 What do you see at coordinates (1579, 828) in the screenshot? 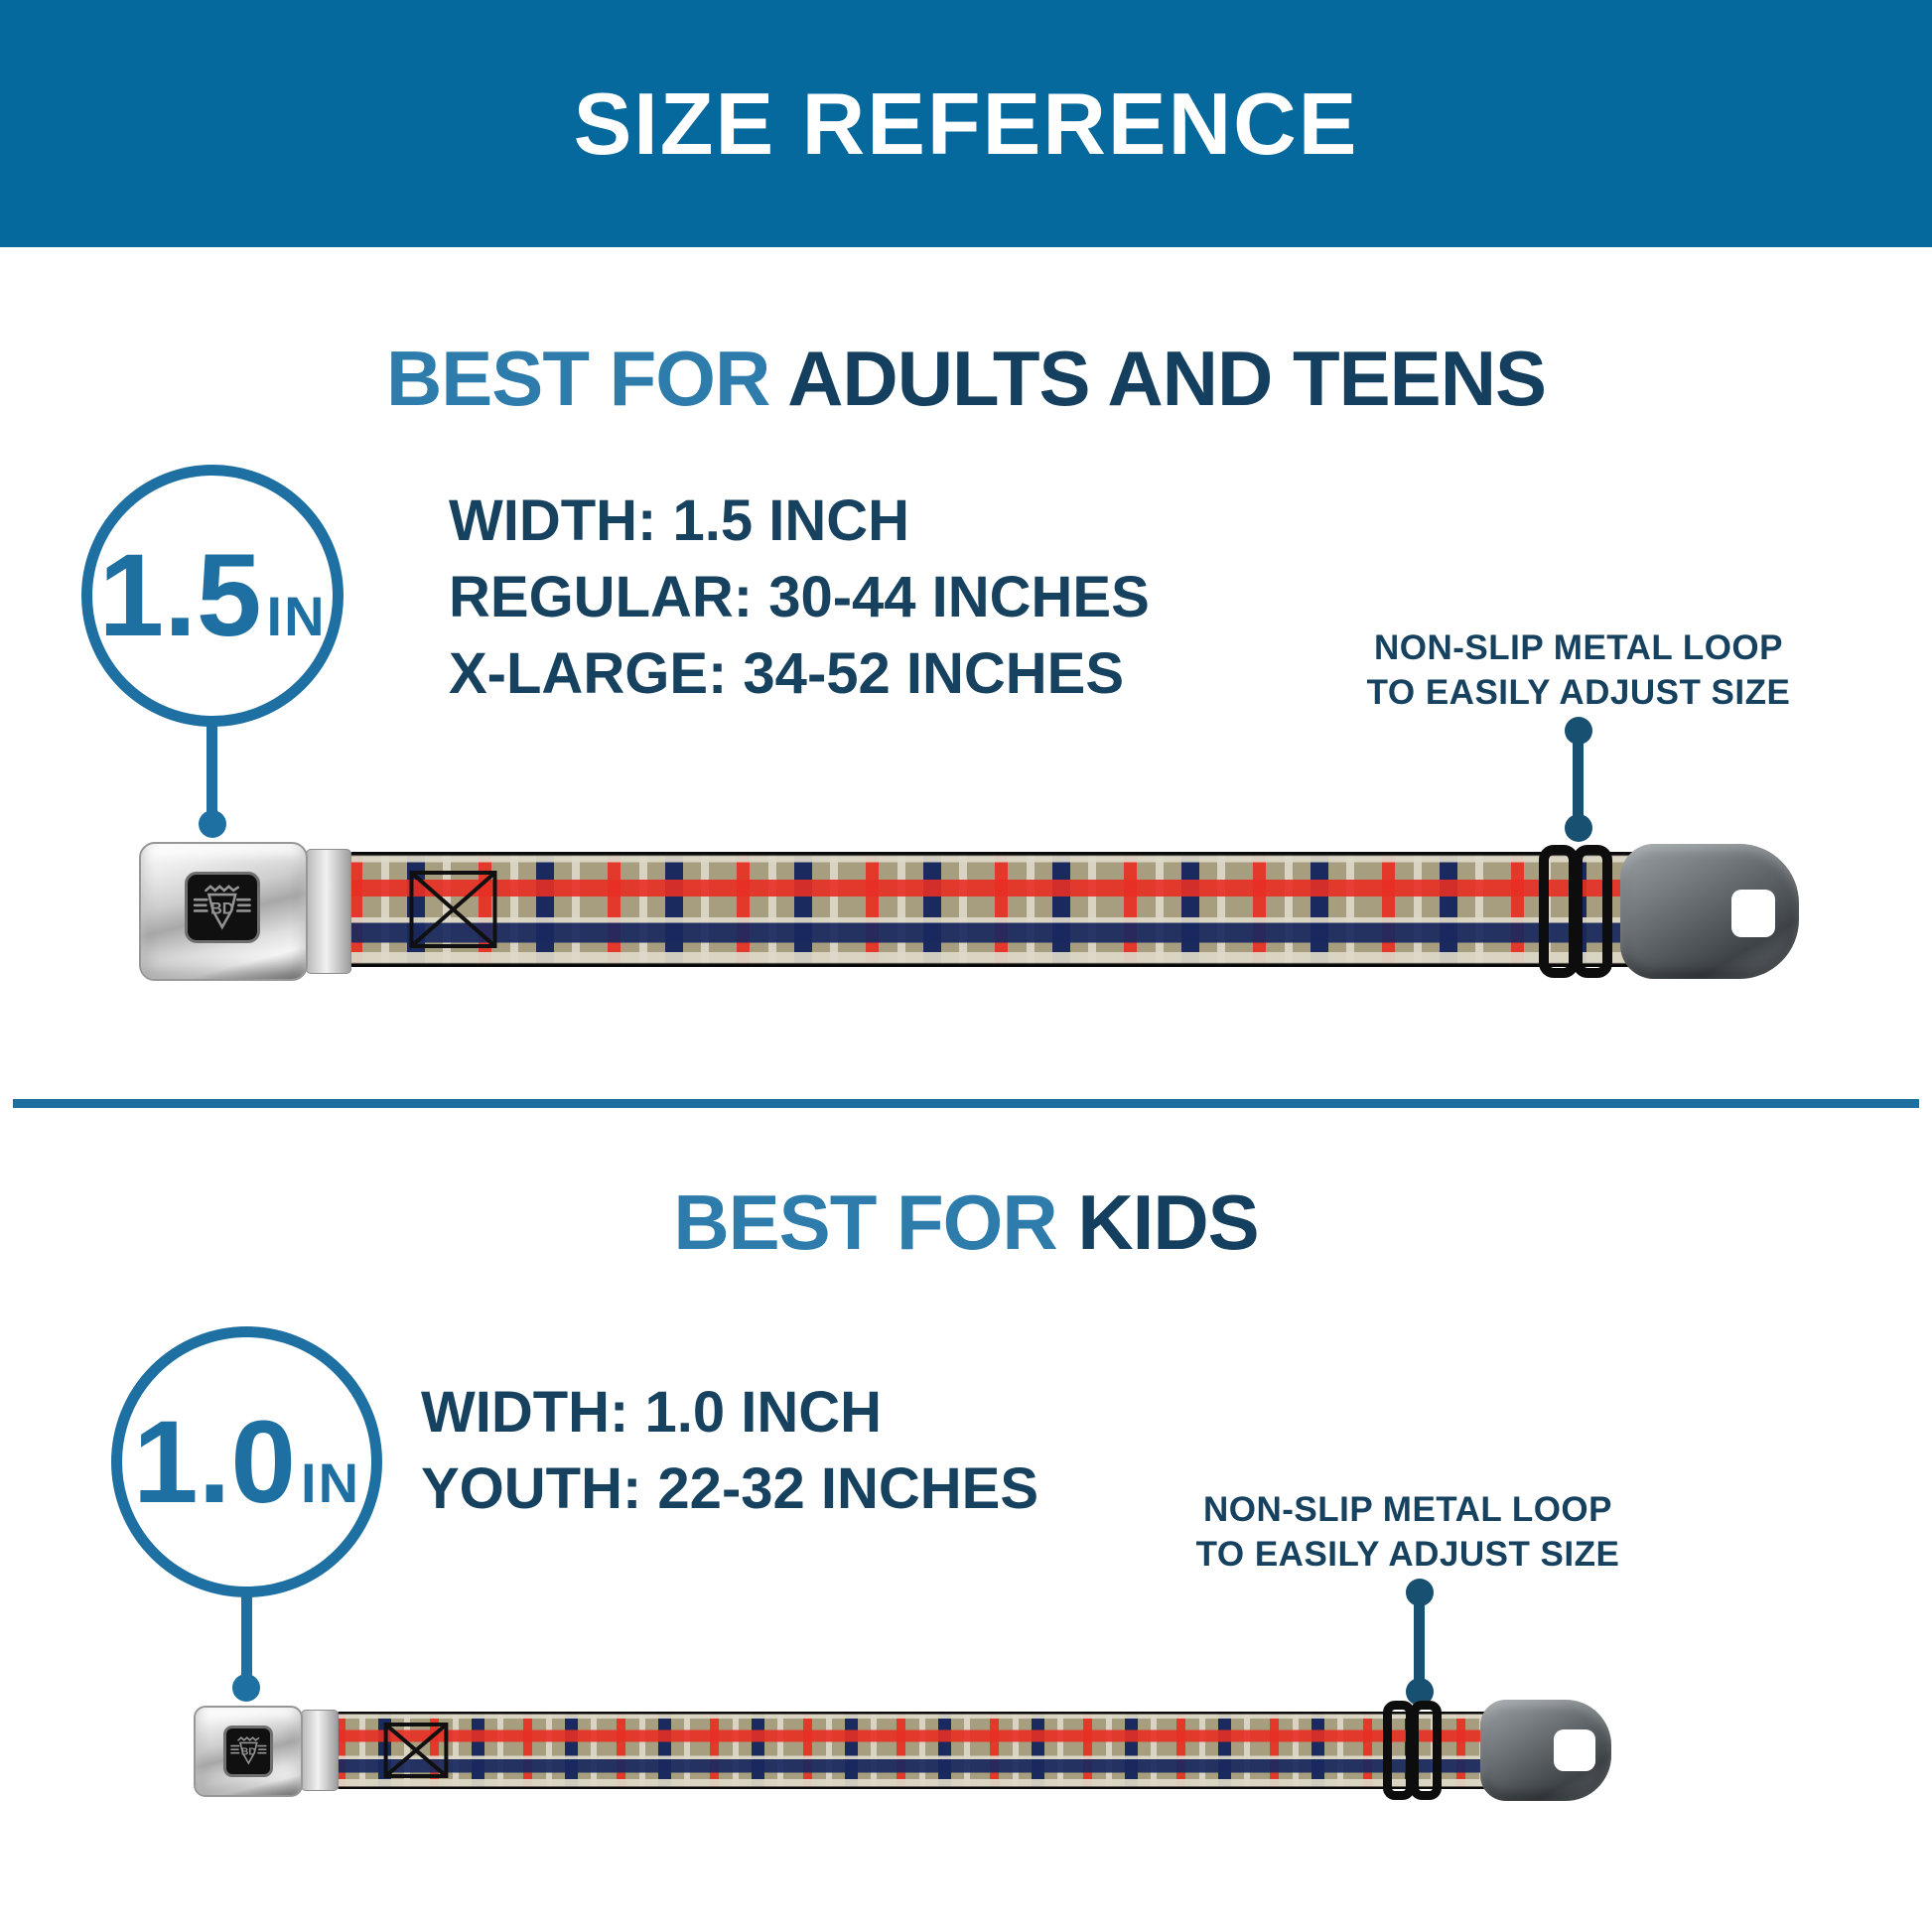
I see `callout-connector-dot-bottom` at bounding box center [1579, 828].